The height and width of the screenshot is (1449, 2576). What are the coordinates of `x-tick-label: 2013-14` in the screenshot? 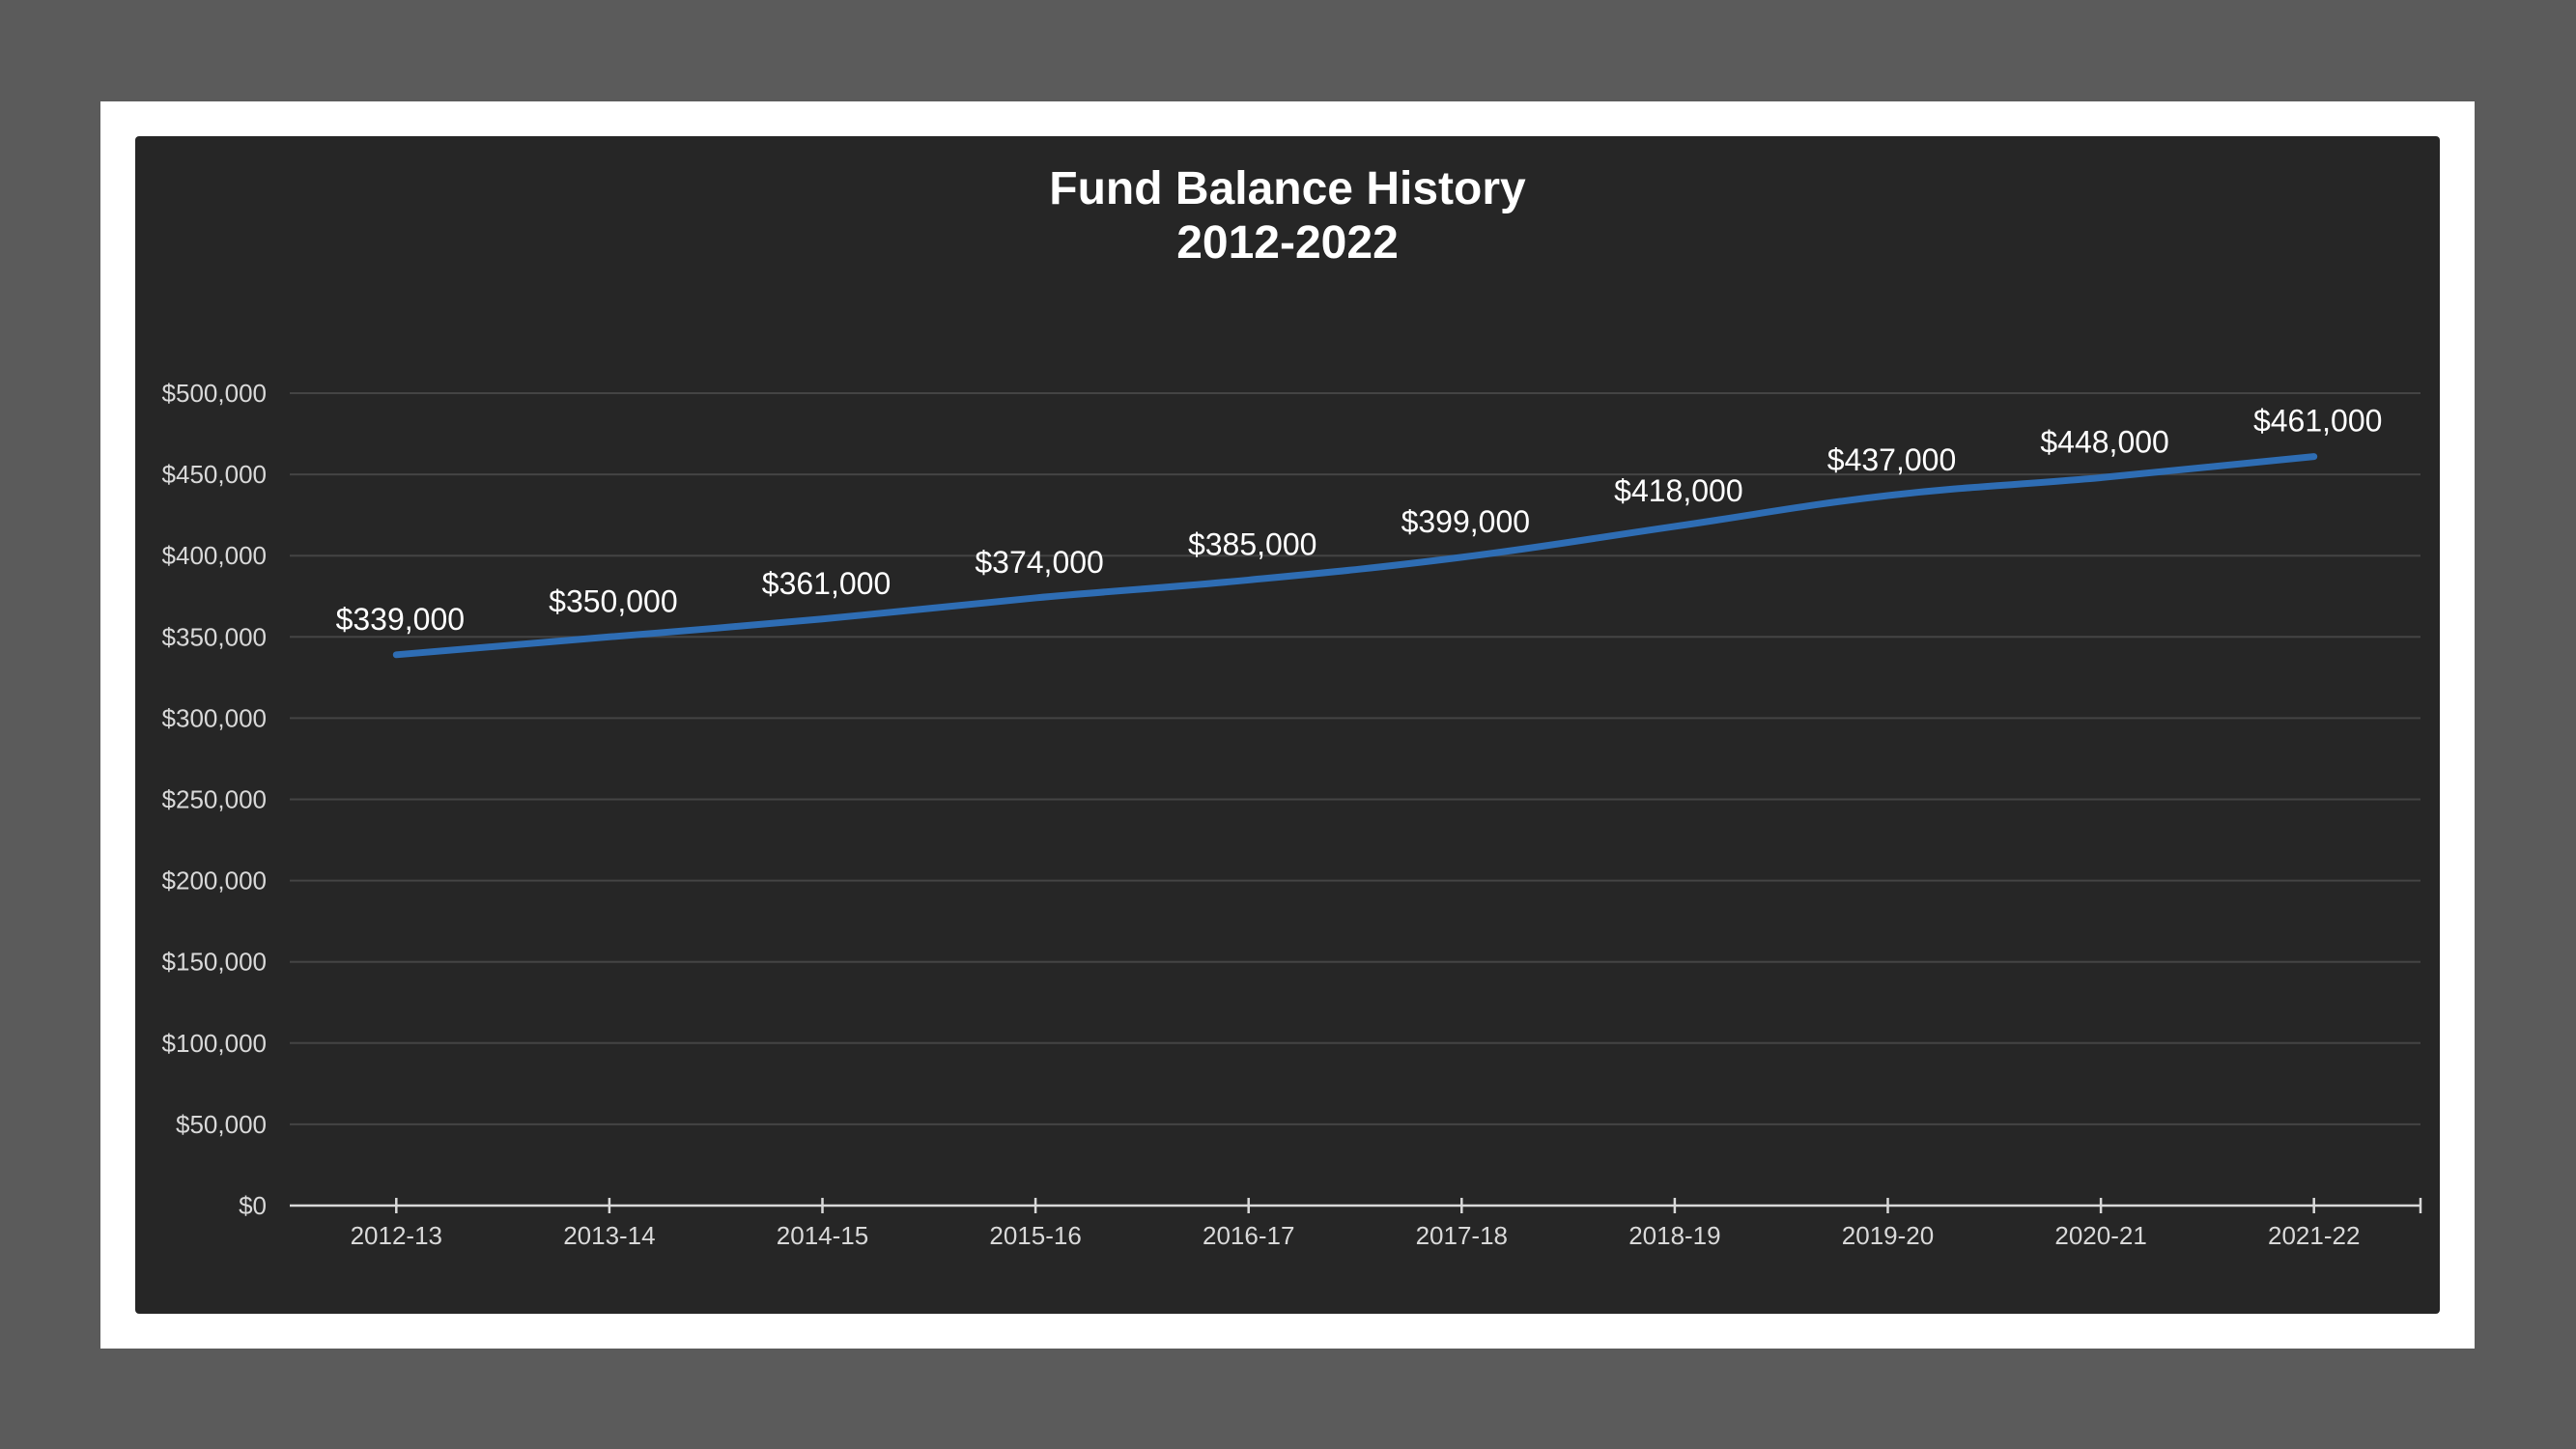 It's located at (609, 1235).